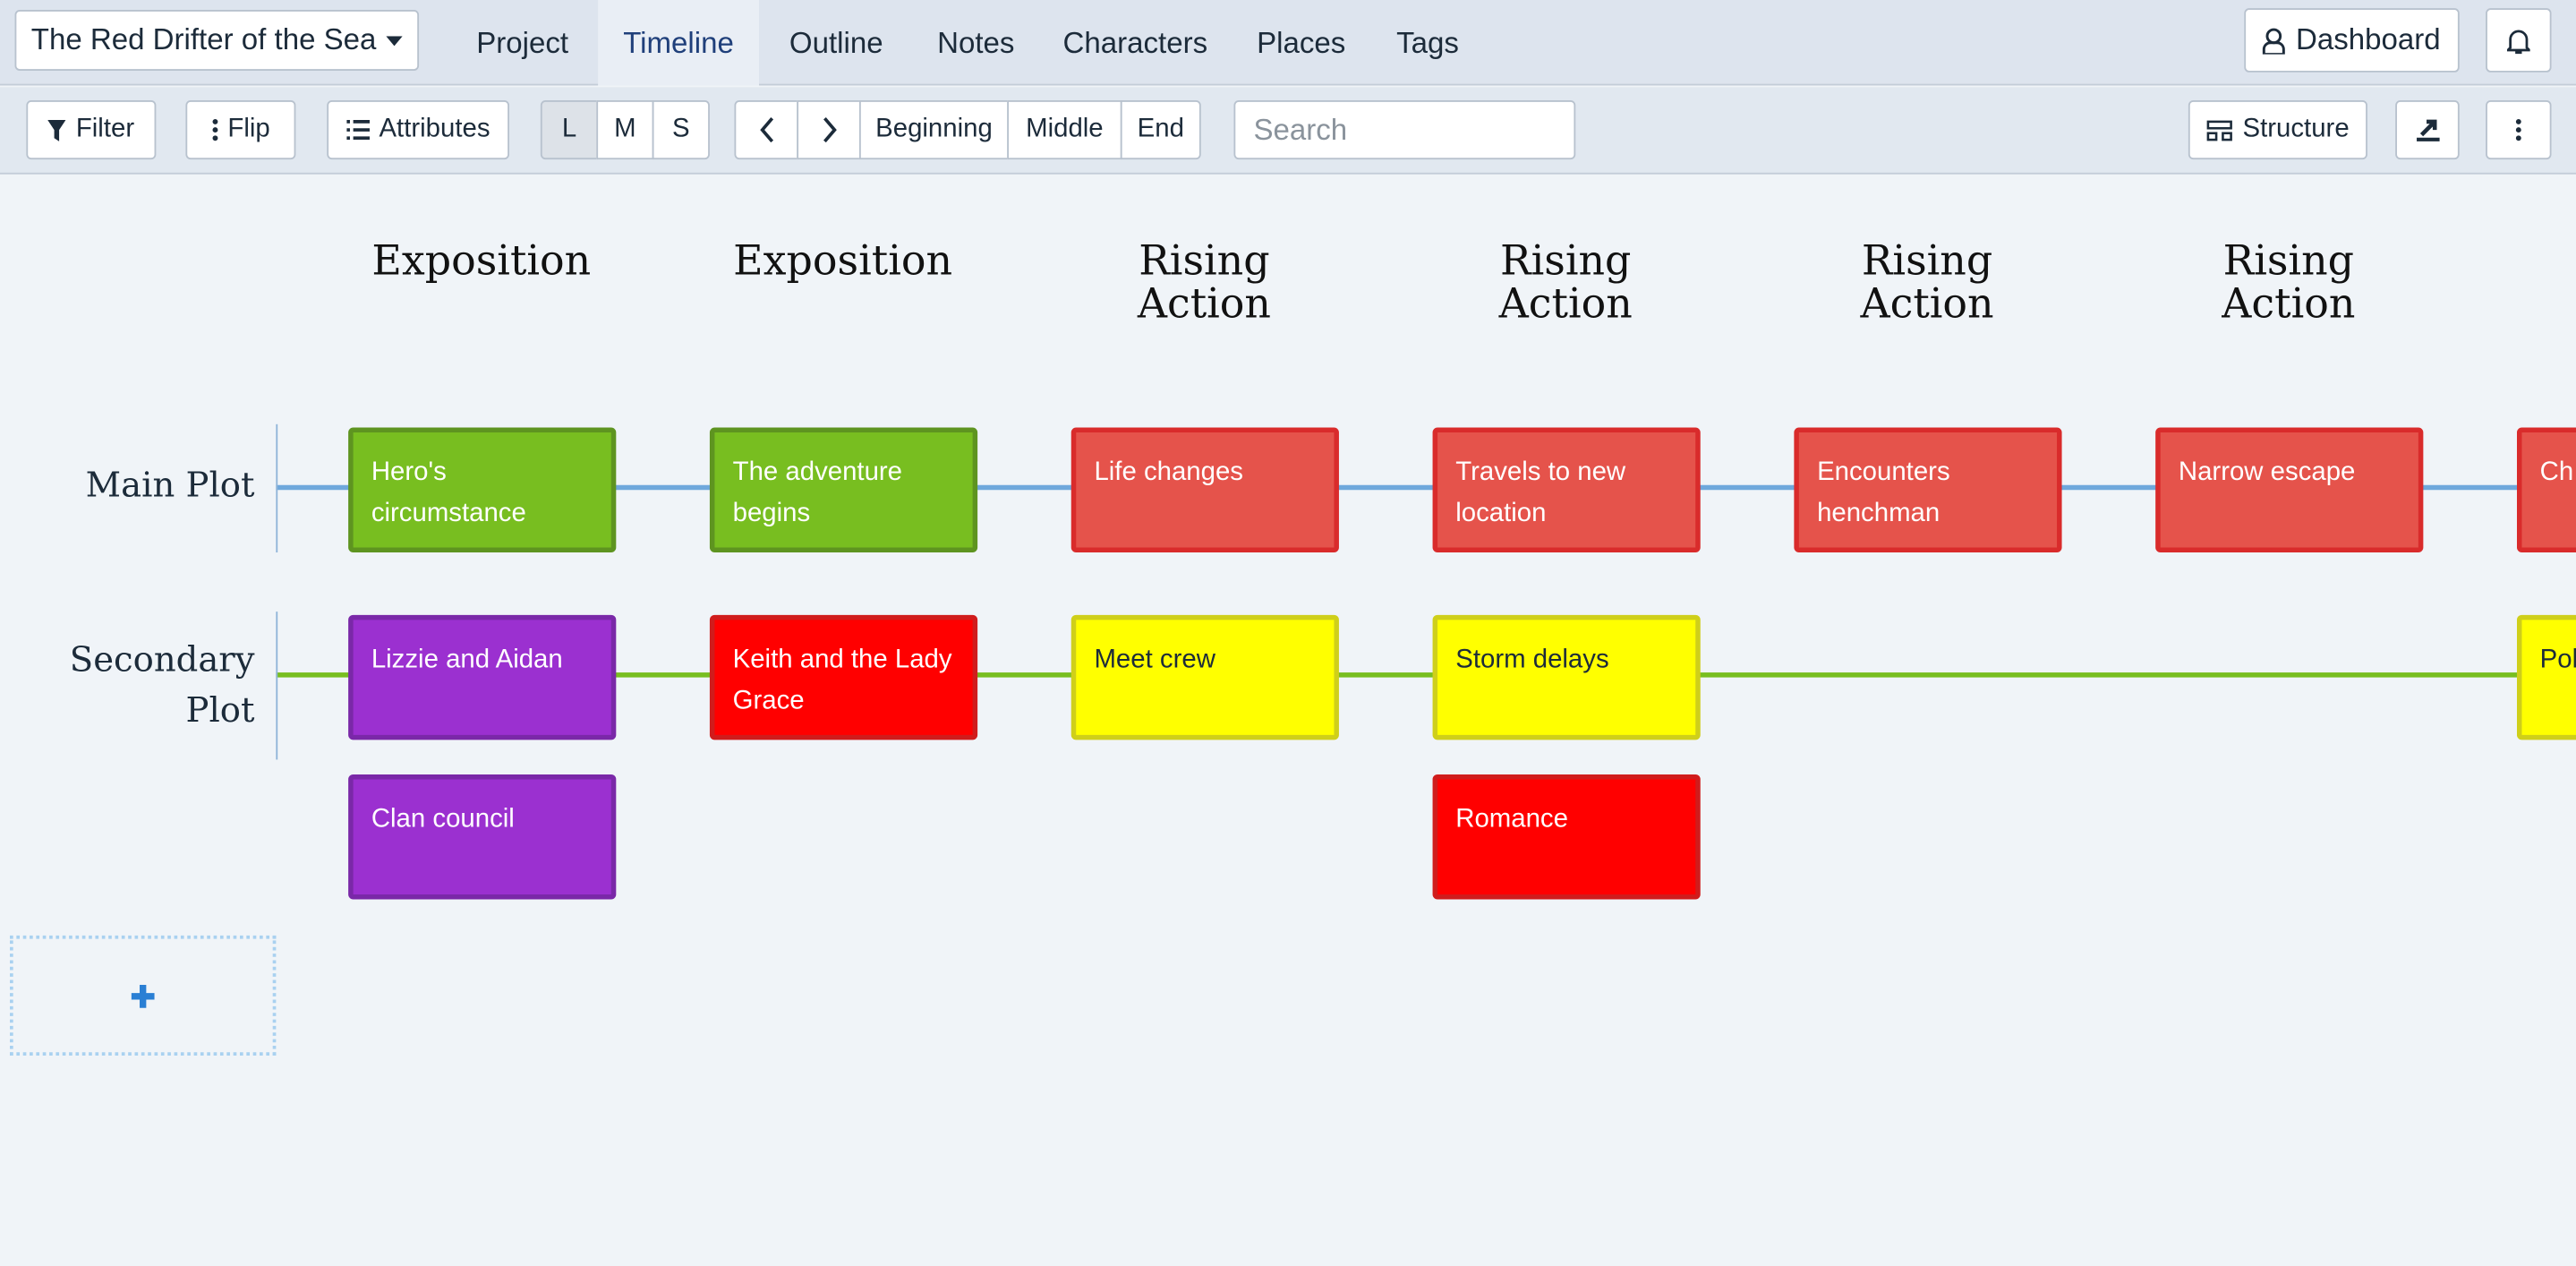  Describe the element at coordinates (357, 130) in the screenshot. I see `list-icon` at that location.